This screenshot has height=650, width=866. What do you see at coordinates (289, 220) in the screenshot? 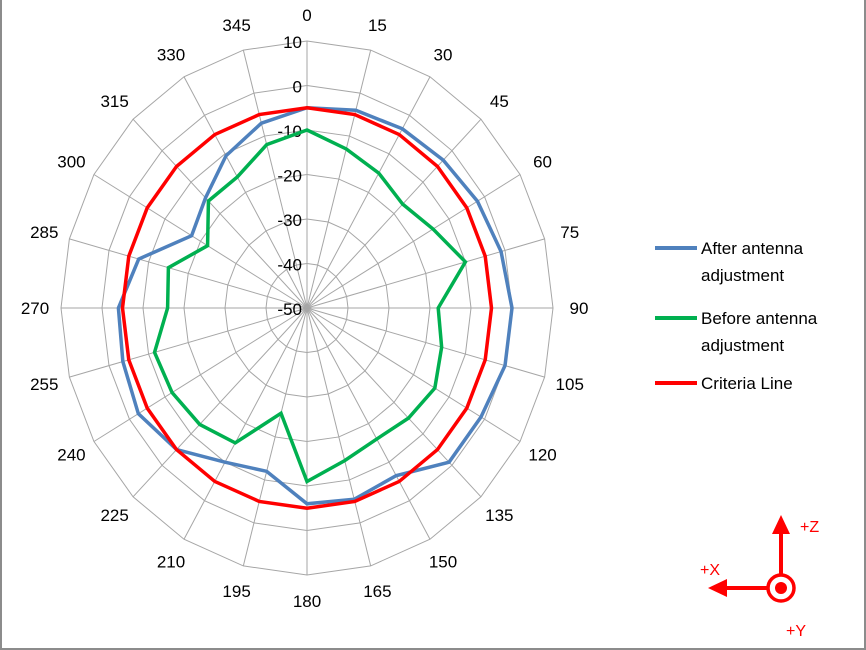
I see `radial-tick-label: -30` at bounding box center [289, 220].